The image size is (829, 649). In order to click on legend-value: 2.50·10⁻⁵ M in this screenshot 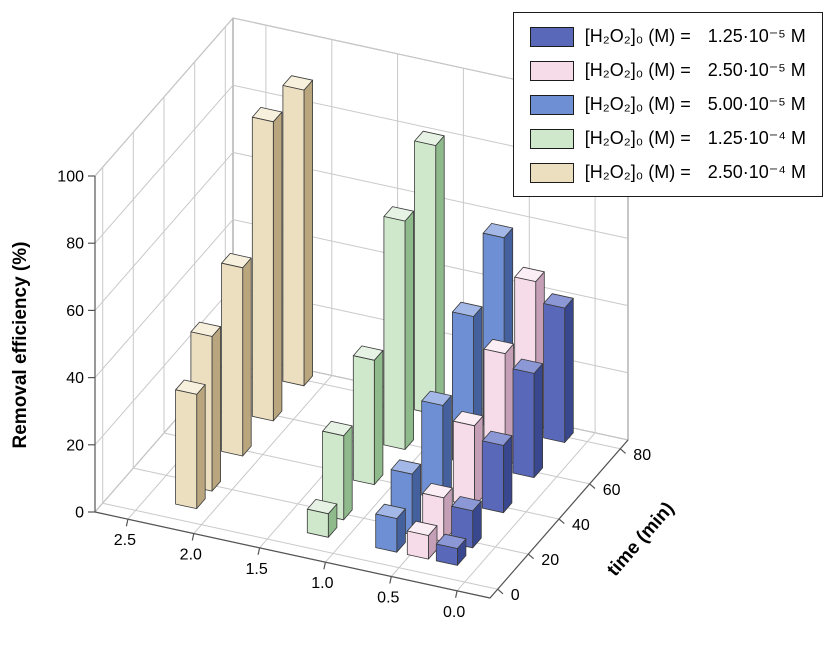, I will do `click(756, 70)`.